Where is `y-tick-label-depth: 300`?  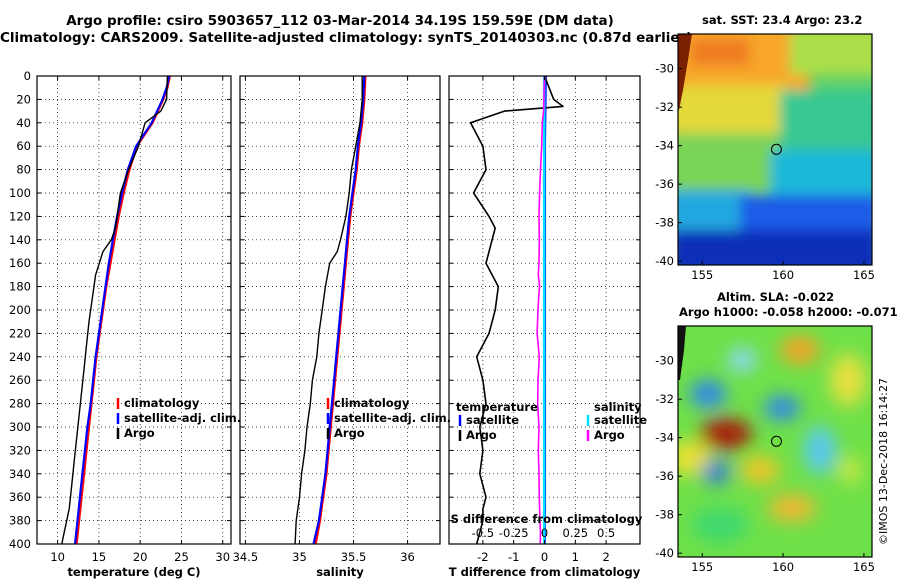
y-tick-label-depth: 300 is located at coordinates (20, 427).